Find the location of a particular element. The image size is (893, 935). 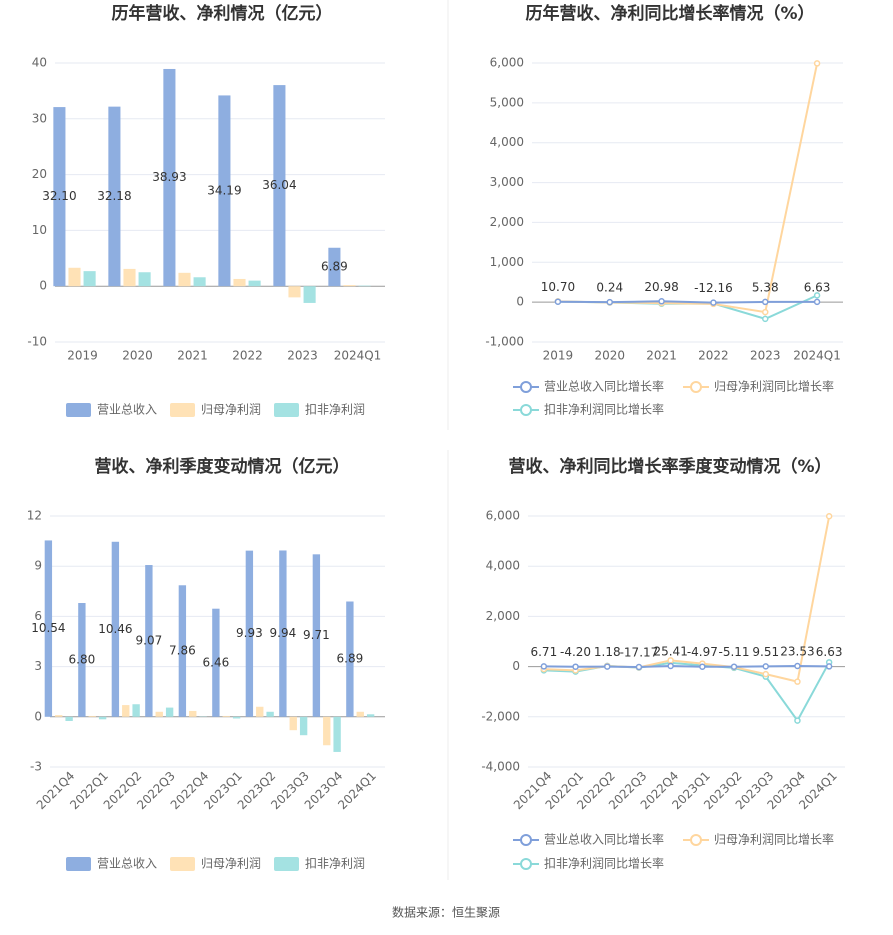

value-label: 9.93 is located at coordinates (249, 633).